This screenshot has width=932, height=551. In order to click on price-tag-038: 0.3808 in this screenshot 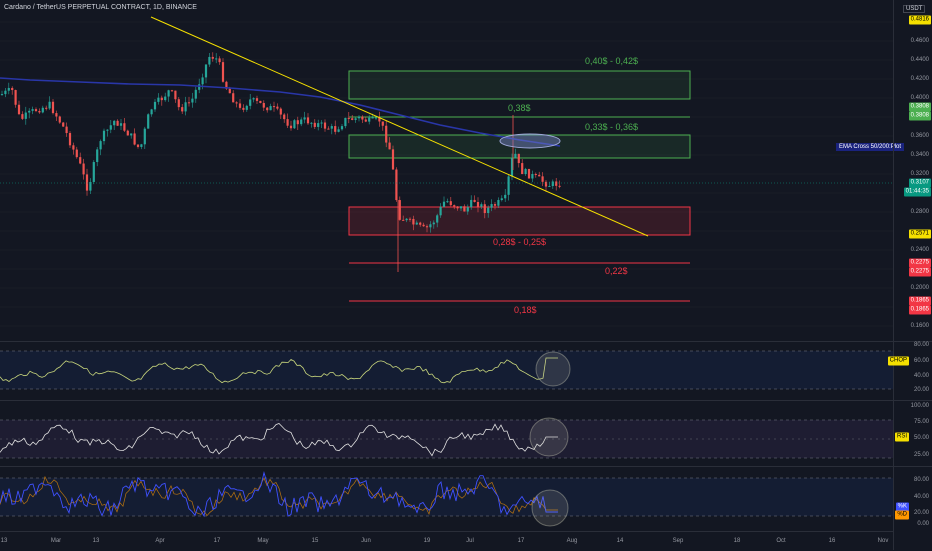, I will do `click(919, 107)`.